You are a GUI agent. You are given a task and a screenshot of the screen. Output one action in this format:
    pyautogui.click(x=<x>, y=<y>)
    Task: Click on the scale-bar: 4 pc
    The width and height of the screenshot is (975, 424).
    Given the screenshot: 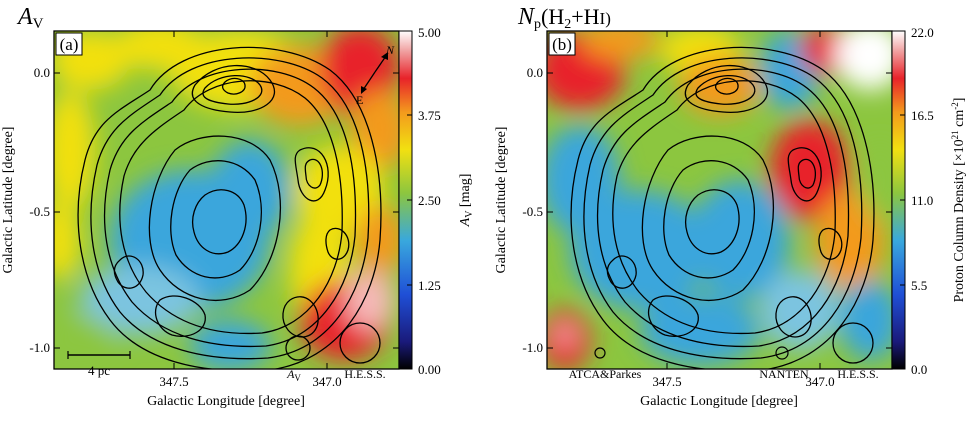 What is the action you would take?
    pyautogui.click(x=99, y=364)
    